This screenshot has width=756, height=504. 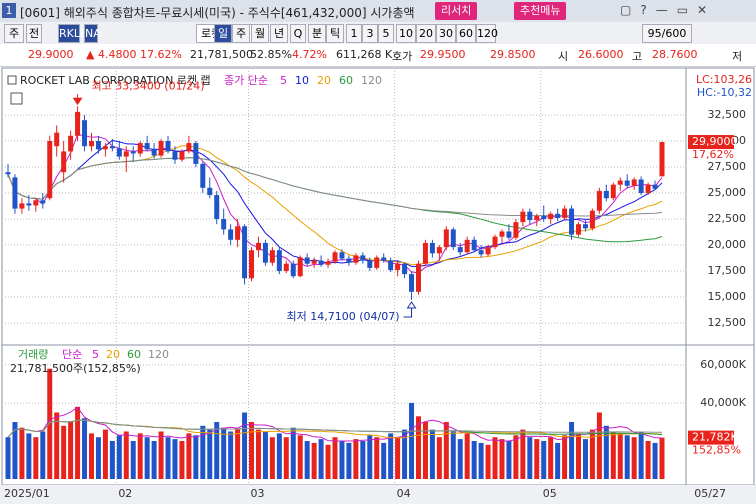 I want to click on x-tick-label: 05/27, so click(x=710, y=493).